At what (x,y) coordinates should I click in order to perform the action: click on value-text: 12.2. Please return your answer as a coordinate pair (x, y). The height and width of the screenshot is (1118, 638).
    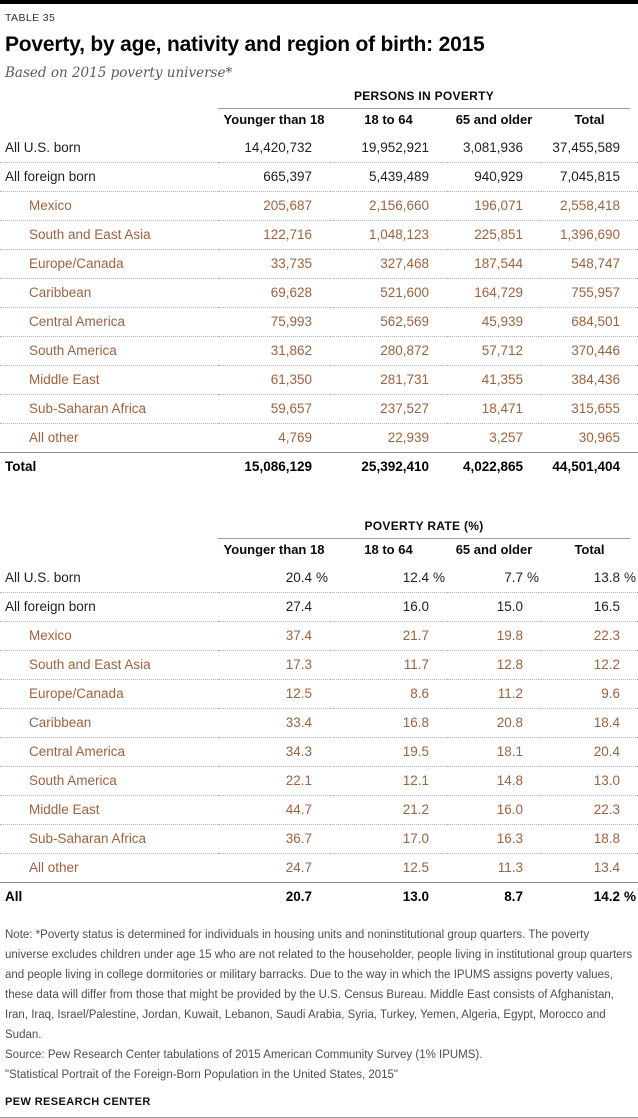
    Looking at the image, I should click on (606, 664).